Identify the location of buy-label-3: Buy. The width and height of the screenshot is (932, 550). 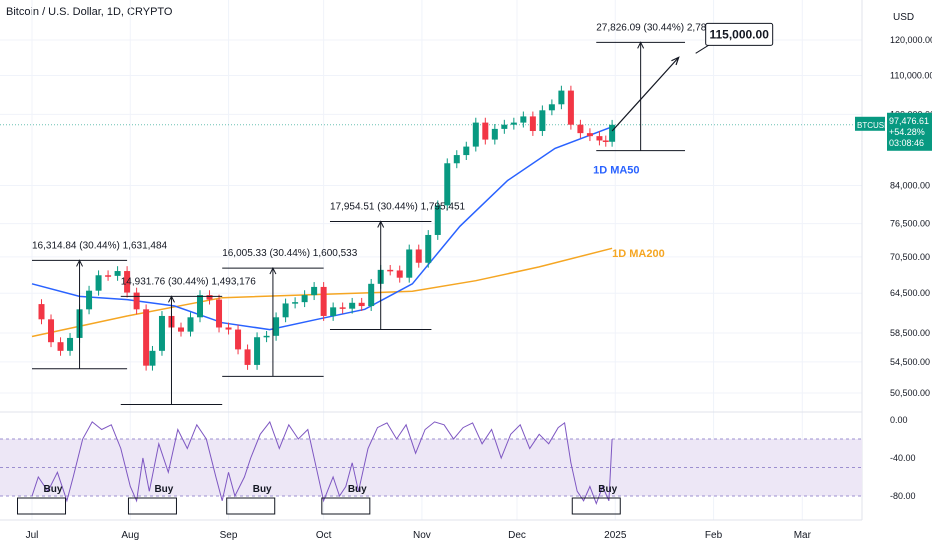
(357, 489).